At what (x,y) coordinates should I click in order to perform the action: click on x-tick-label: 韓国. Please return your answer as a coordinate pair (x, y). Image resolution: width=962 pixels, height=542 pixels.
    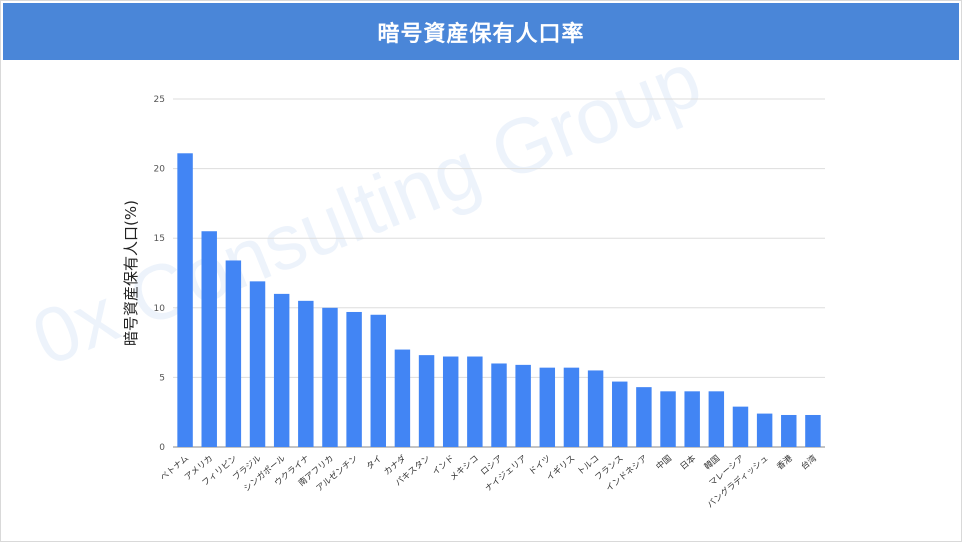
    Looking at the image, I should click on (712, 462).